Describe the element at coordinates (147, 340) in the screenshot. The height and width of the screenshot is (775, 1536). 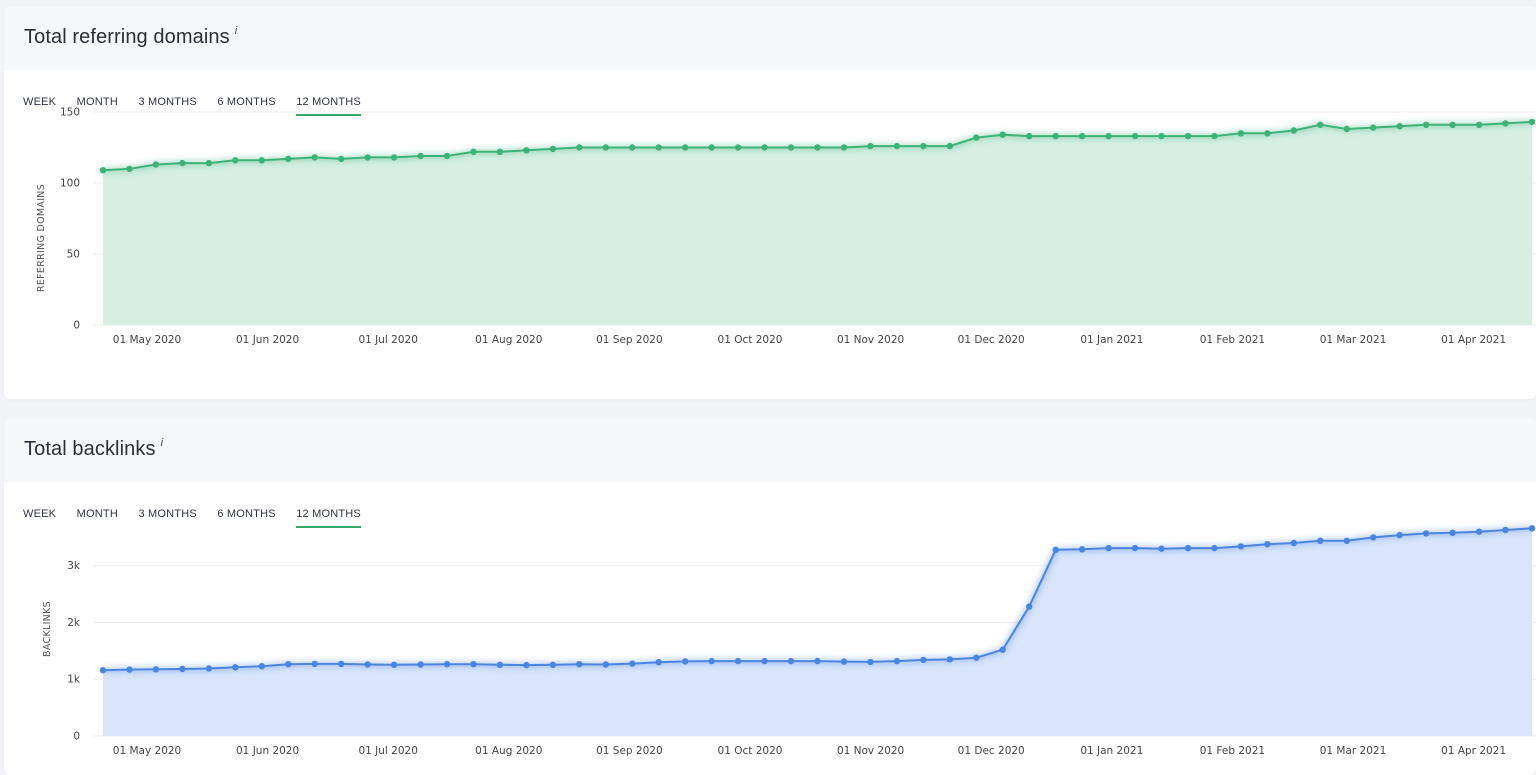
I see `x-tick-label: 01 May 2020` at that location.